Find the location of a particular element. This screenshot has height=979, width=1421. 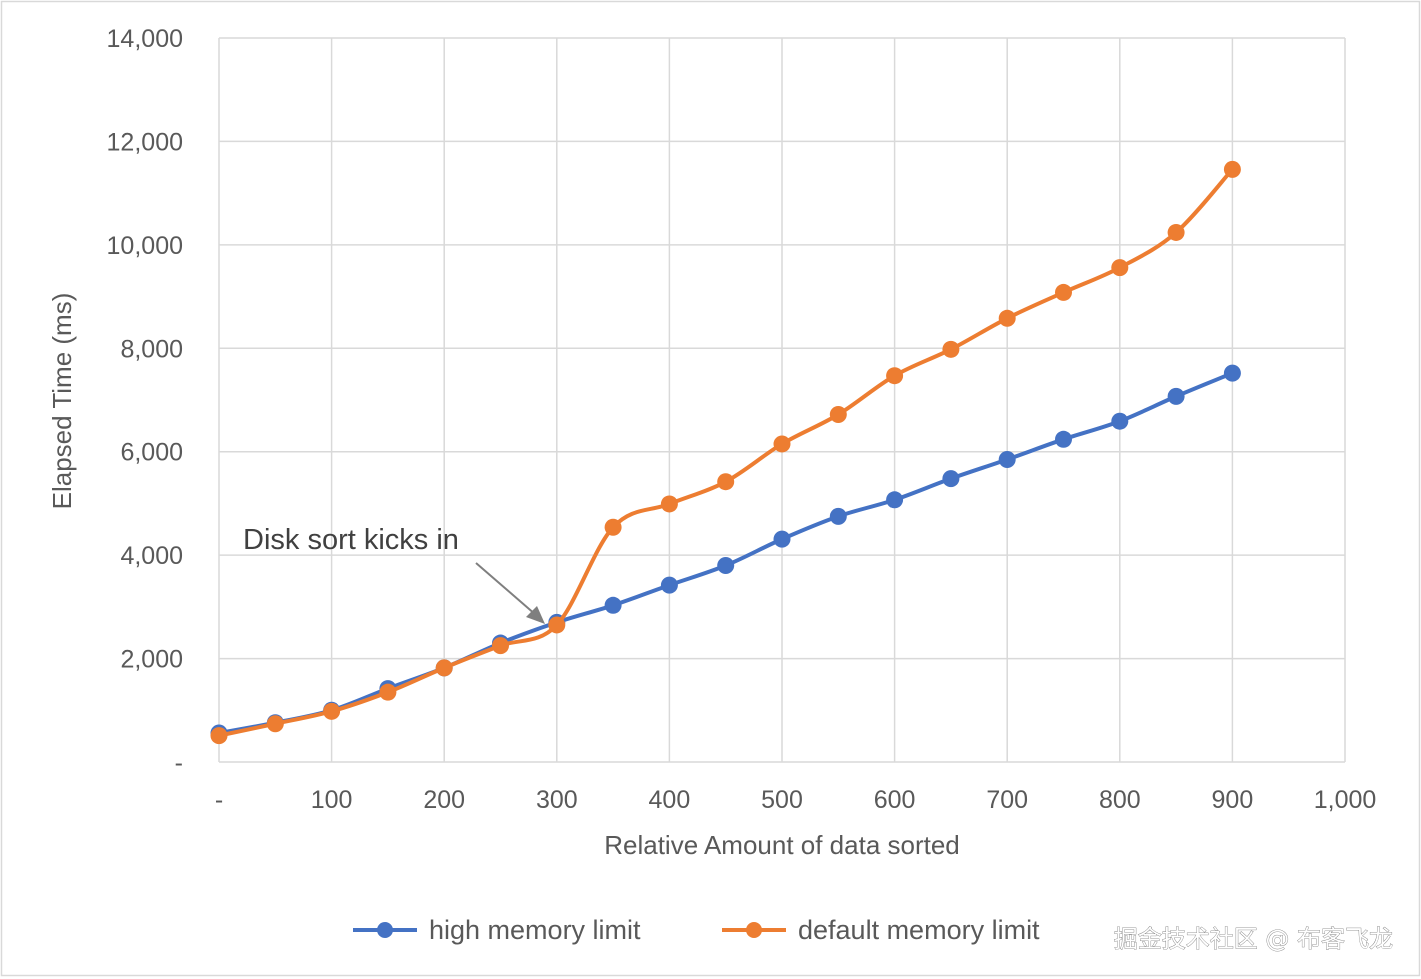

y-tick-label: 12,000 is located at coordinates (145, 142).